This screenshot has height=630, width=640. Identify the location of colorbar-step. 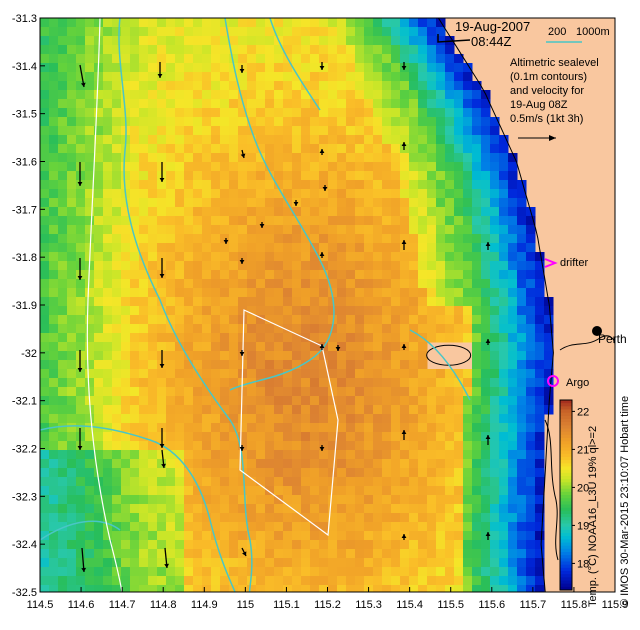
(566, 417).